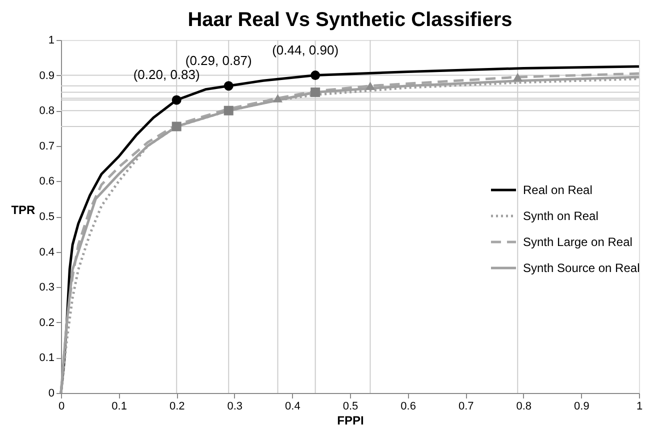 This screenshot has width=668, height=436. What do you see at coordinates (119, 406) in the screenshot?
I see `x-tick-label: 0.1` at bounding box center [119, 406].